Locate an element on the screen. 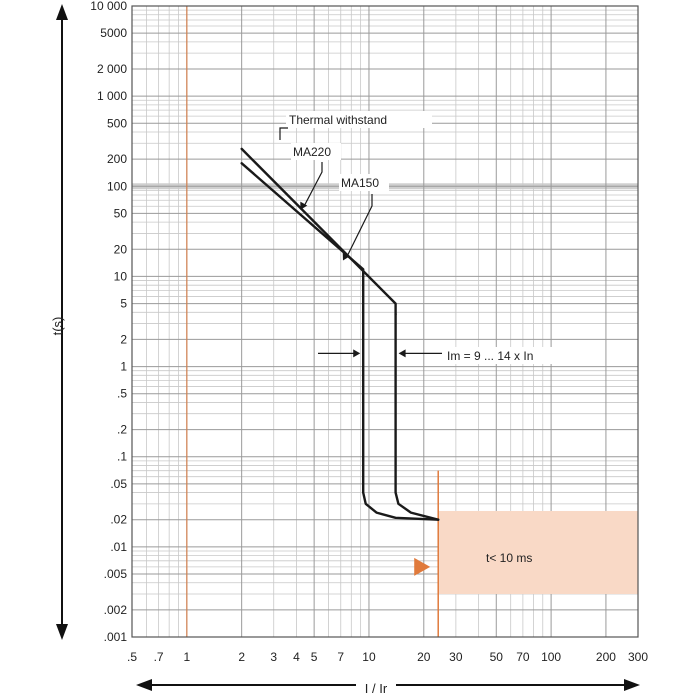  x-tick-label: 1 is located at coordinates (186, 657).